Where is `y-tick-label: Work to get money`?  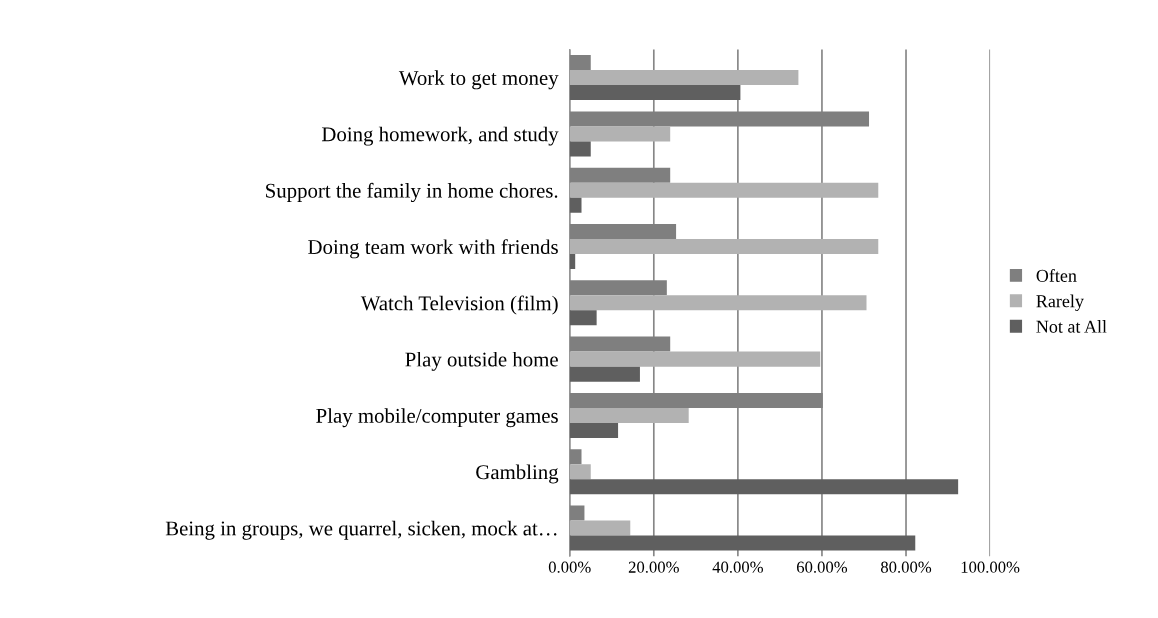
y-tick-label: Work to get money is located at coordinates (478, 80).